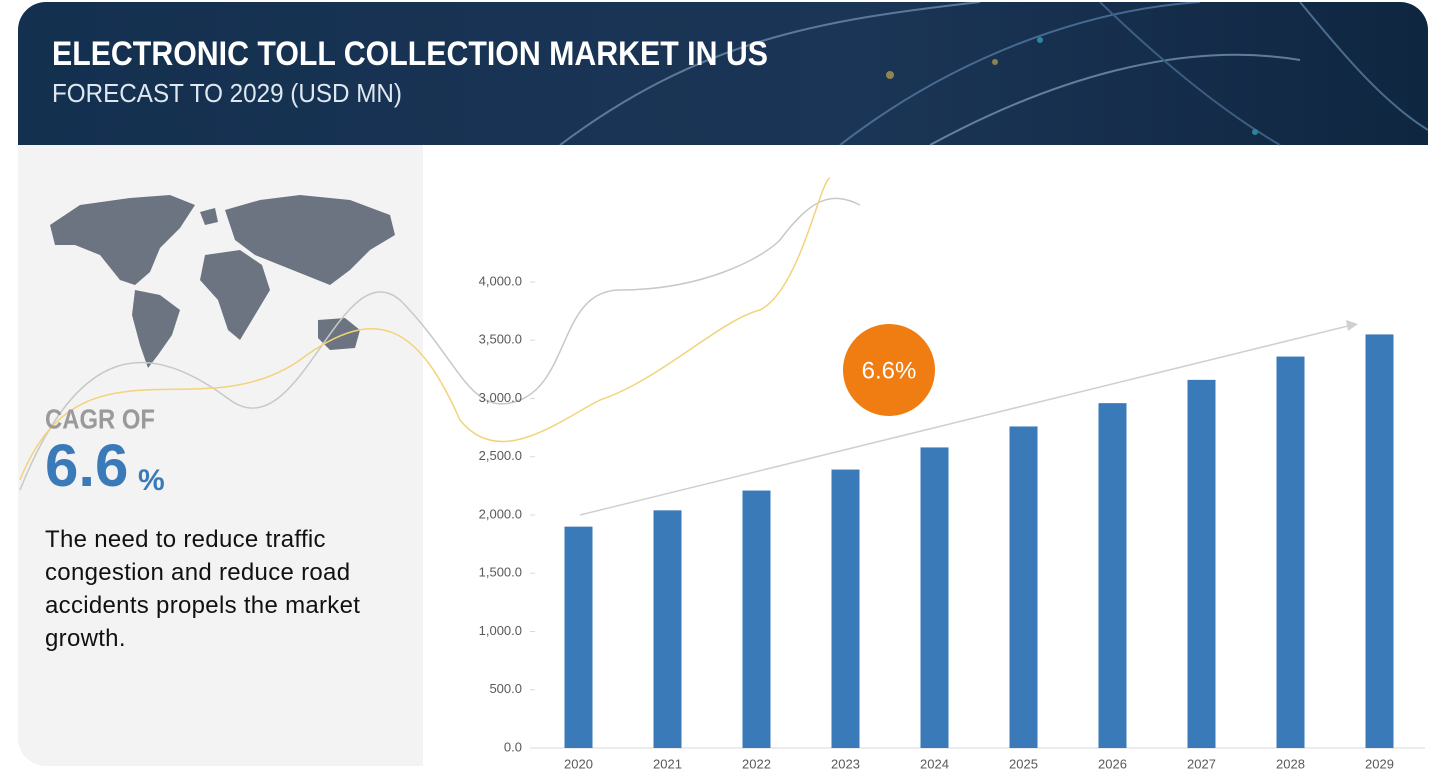 The height and width of the screenshot is (782, 1443). Describe the element at coordinates (578, 763) in the screenshot. I see `x-tick-label: 2020` at that location.